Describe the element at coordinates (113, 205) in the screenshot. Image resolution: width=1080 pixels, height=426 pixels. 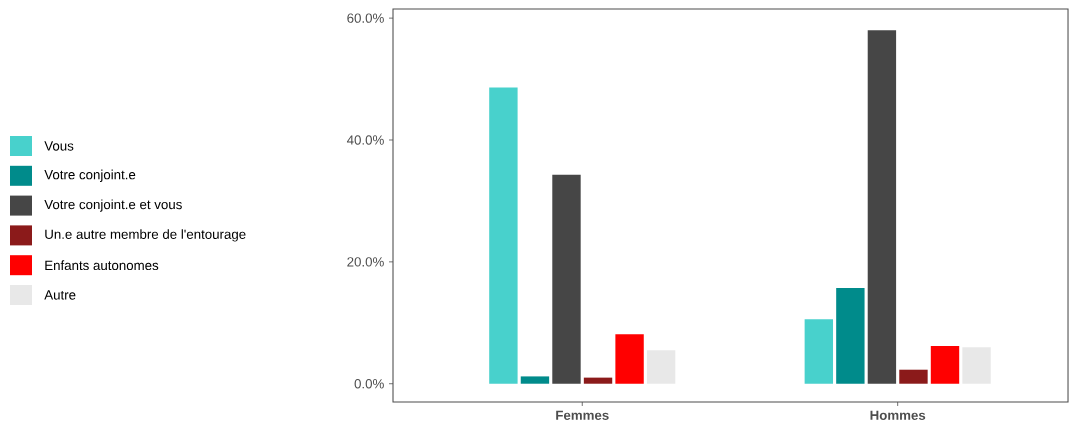
I see `legend-label: Votre conjoint.e et vous` at that location.